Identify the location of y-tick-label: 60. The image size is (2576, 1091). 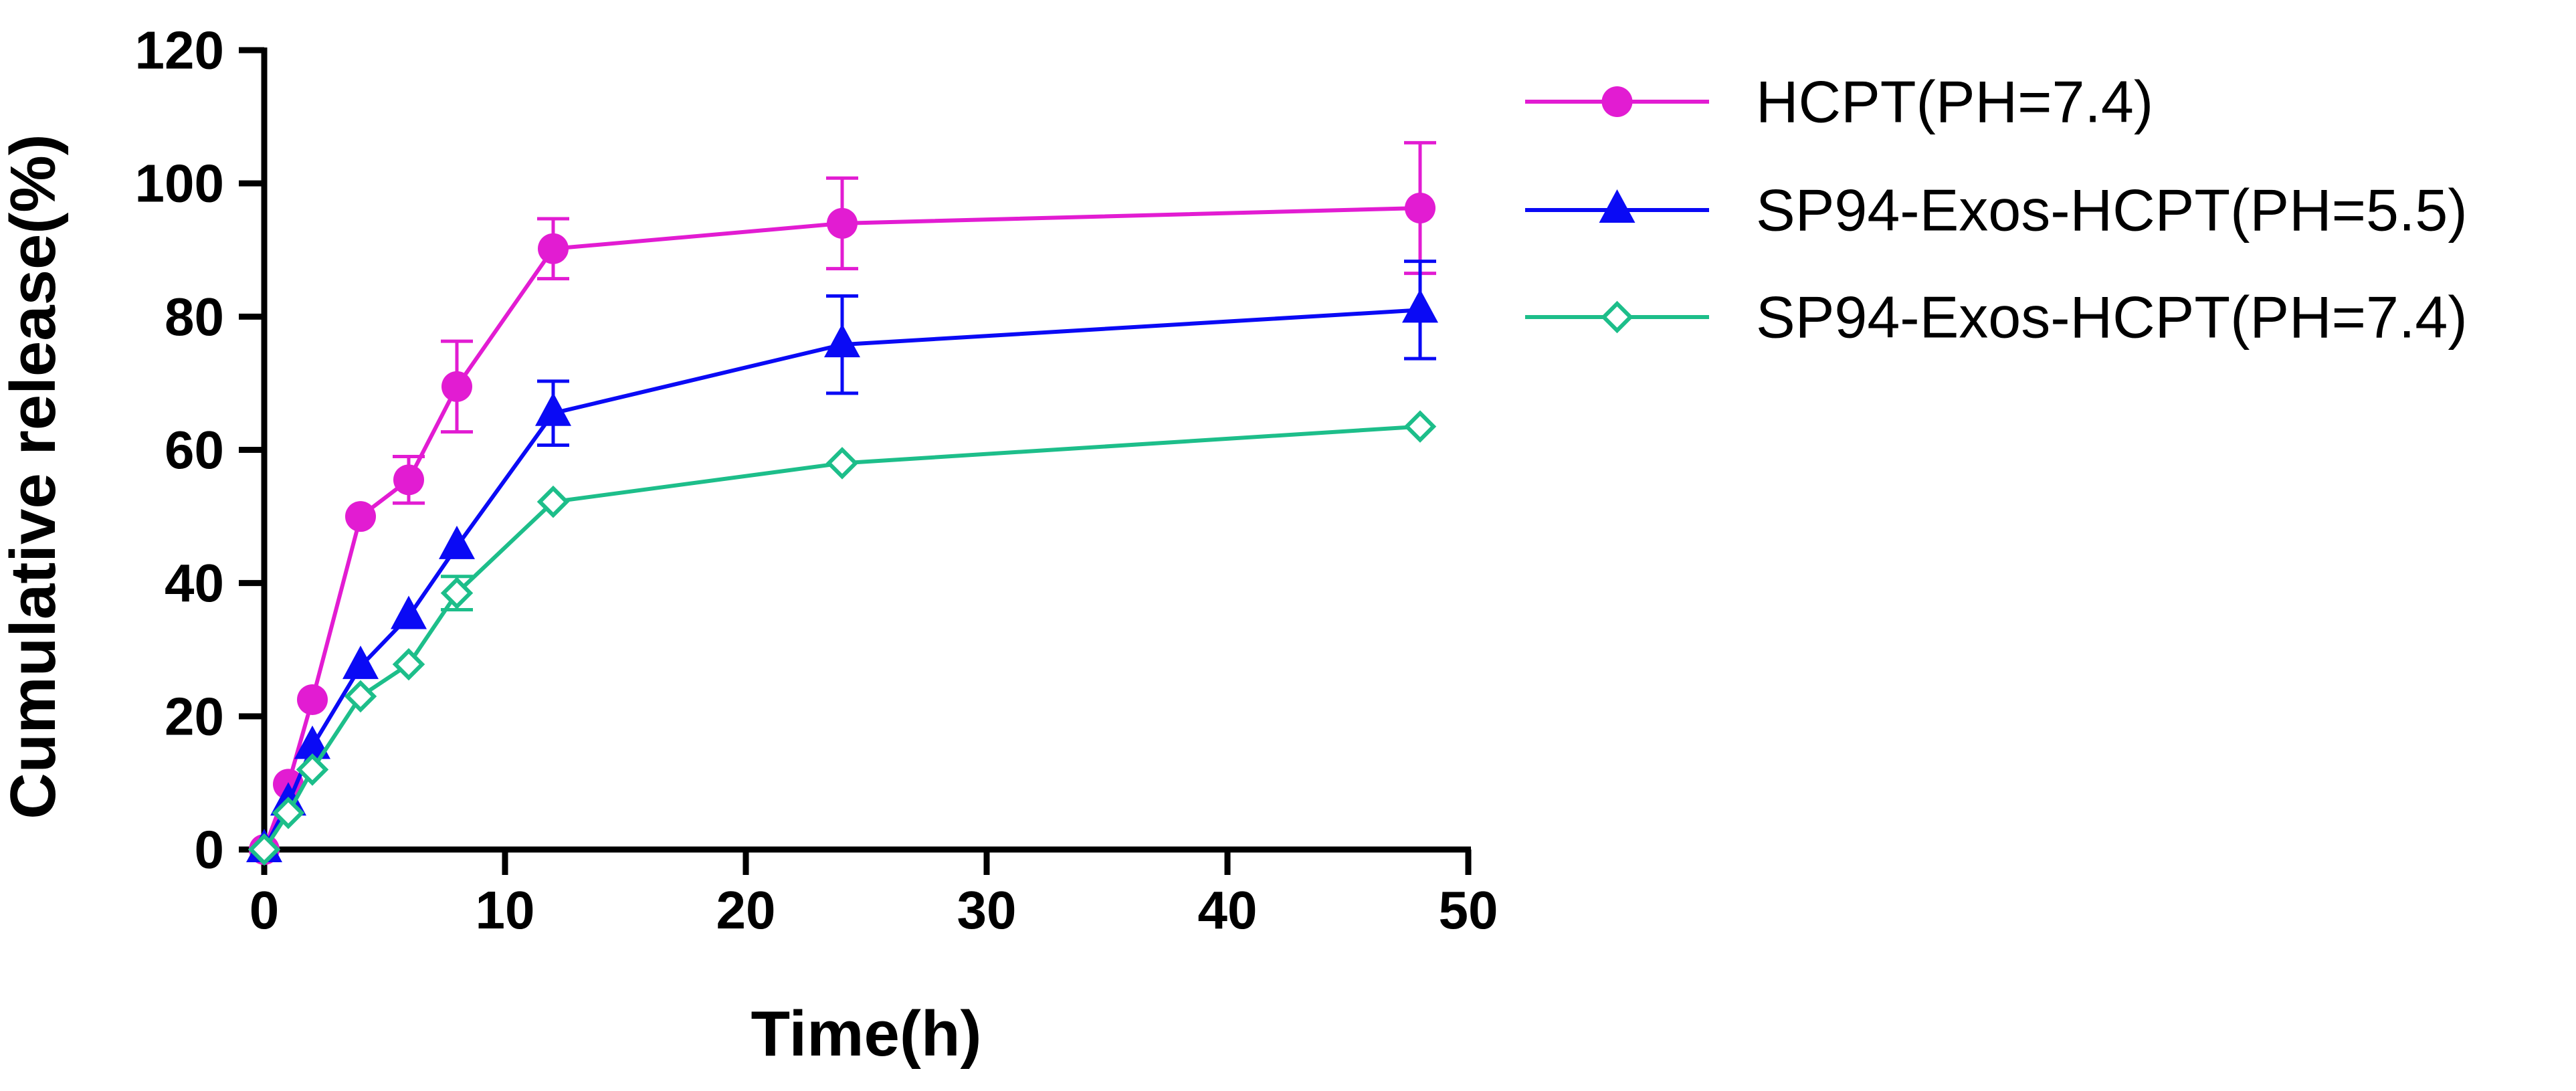
(194, 450).